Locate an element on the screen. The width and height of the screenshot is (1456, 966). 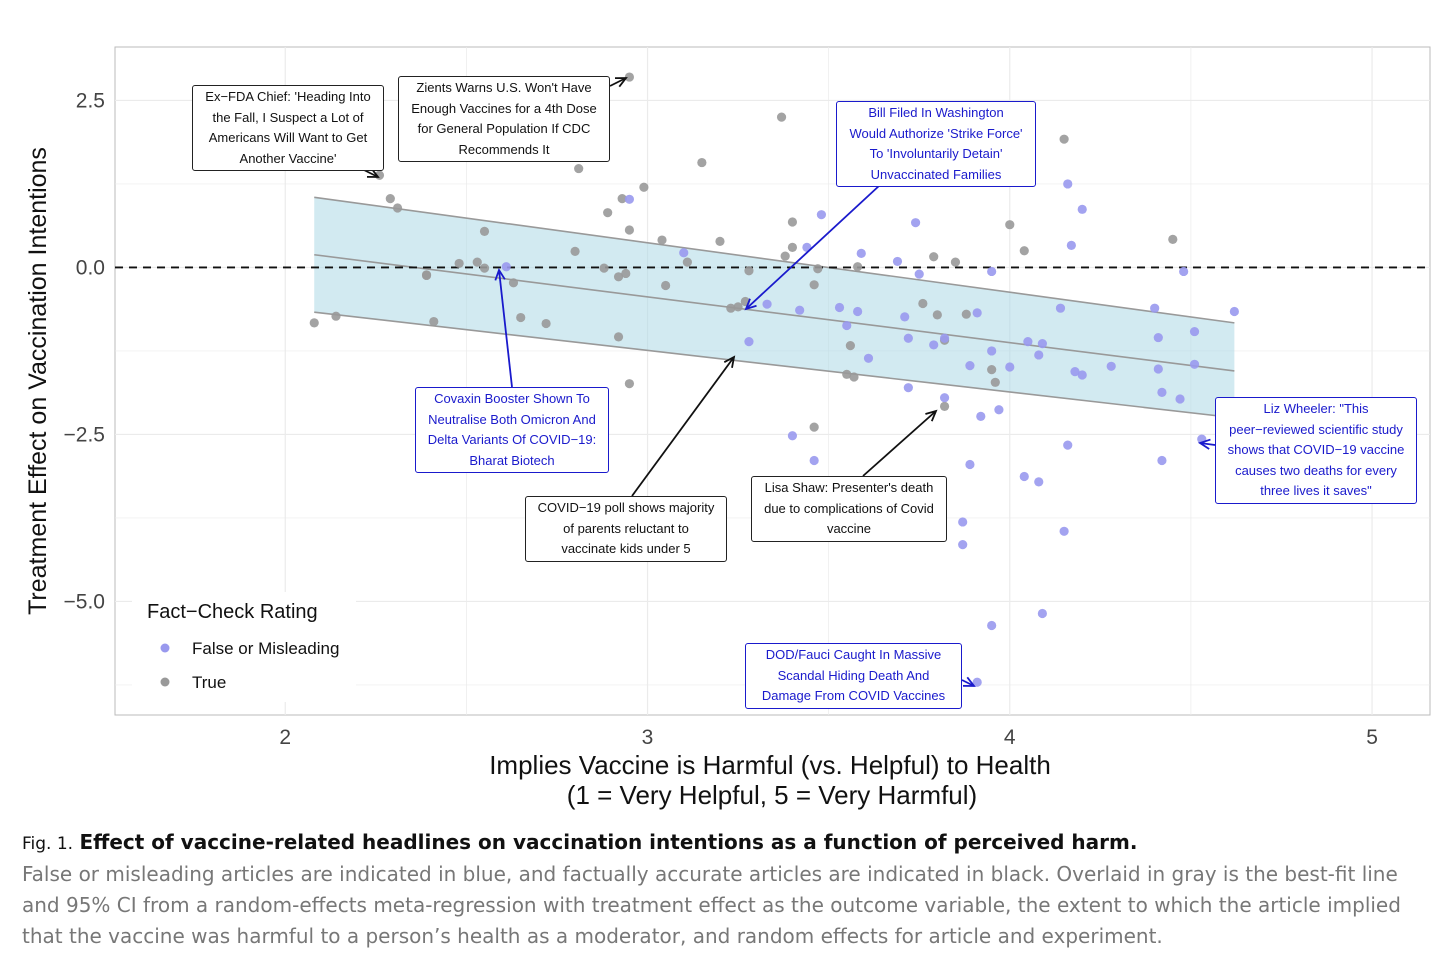
annotation-line: Covaxin Booster Shown To is located at coordinates (512, 398).